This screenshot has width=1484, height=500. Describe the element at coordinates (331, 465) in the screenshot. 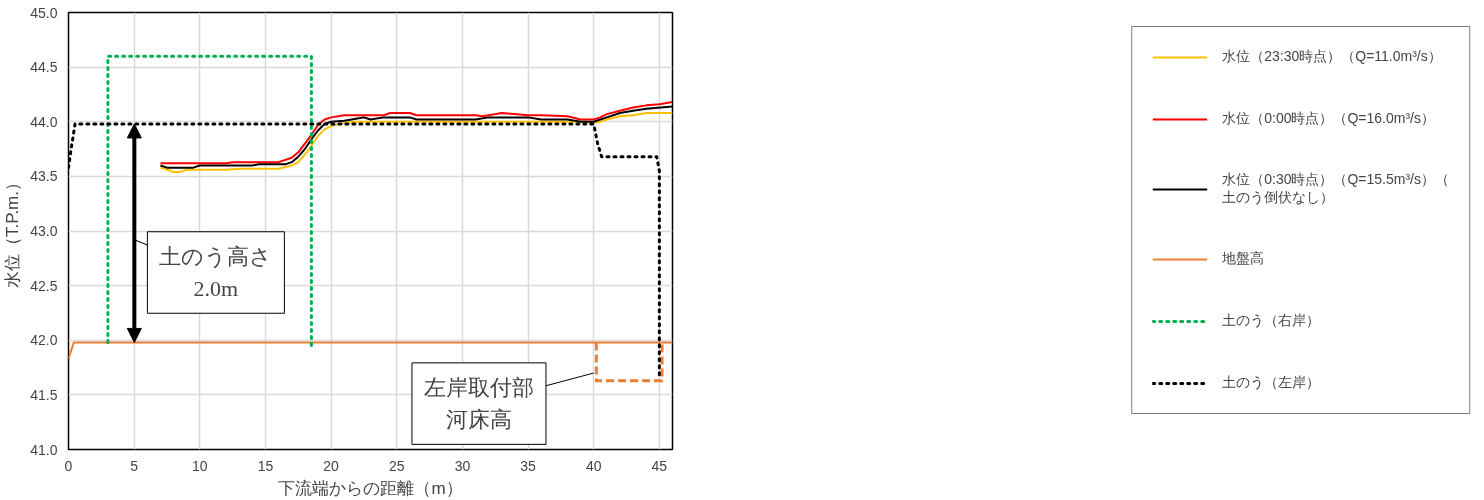

I see `x-tick-label: 20` at that location.